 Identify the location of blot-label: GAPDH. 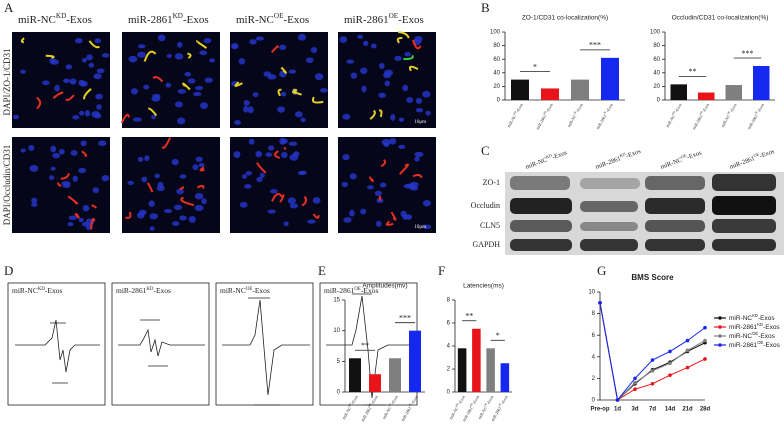
(486, 244).